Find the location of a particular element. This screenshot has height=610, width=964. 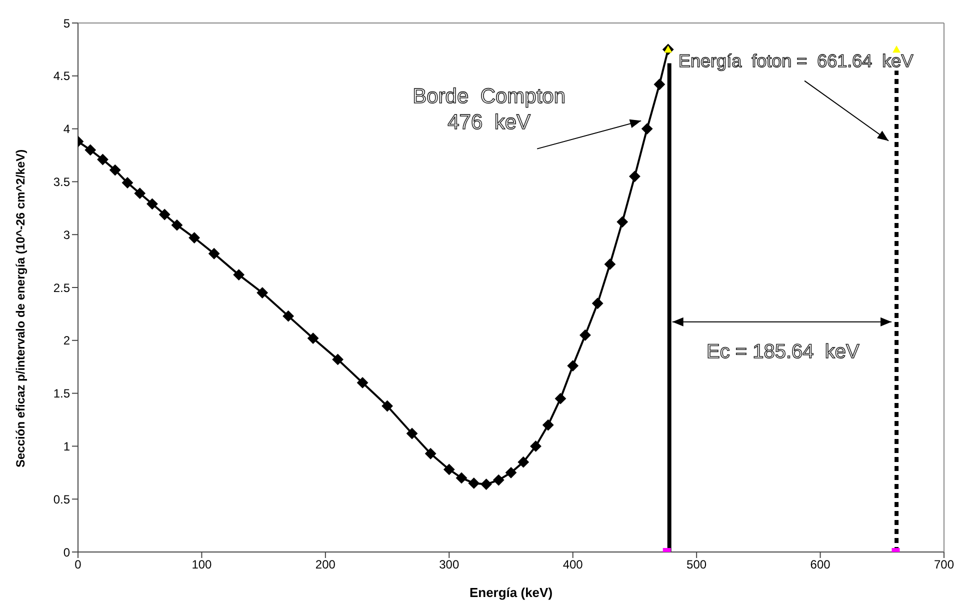

y-tick-label: 1.5 is located at coordinates (61, 393).